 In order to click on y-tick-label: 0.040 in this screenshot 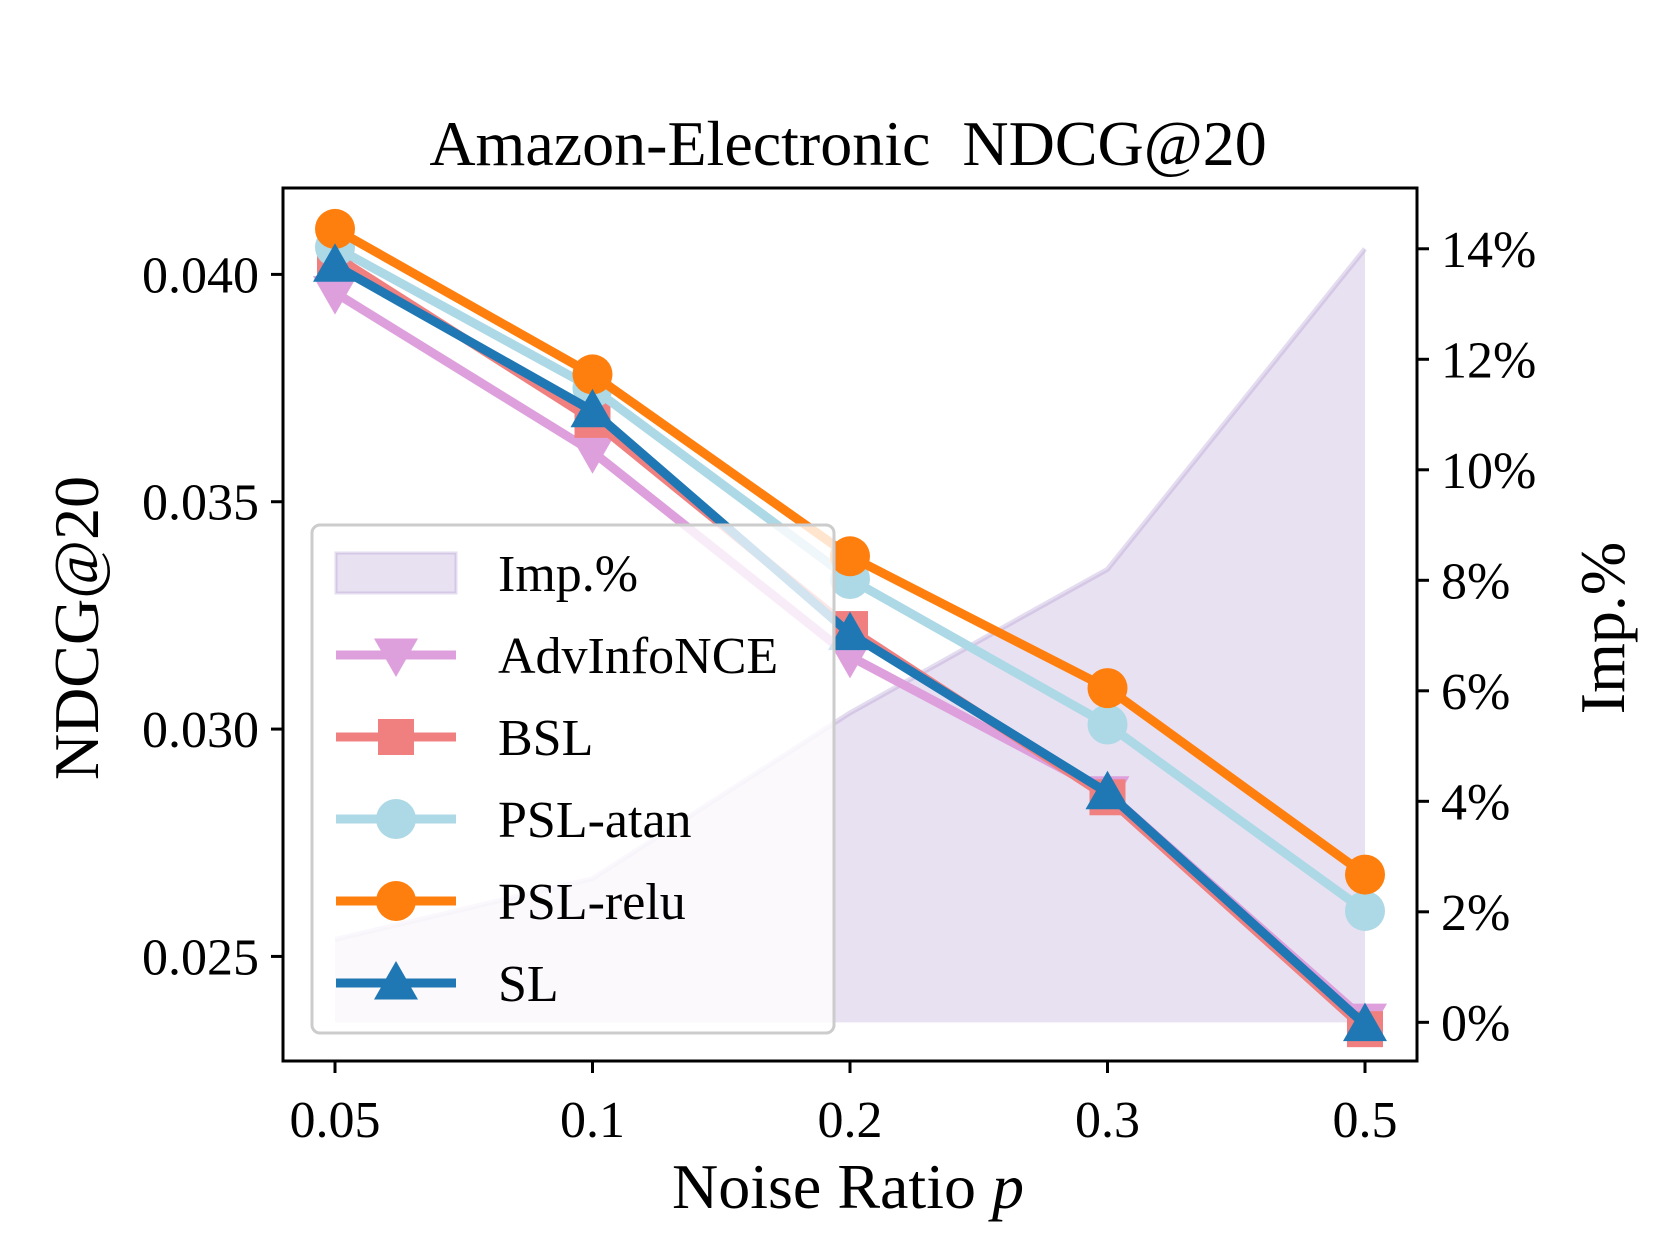, I will do `click(200, 275)`.